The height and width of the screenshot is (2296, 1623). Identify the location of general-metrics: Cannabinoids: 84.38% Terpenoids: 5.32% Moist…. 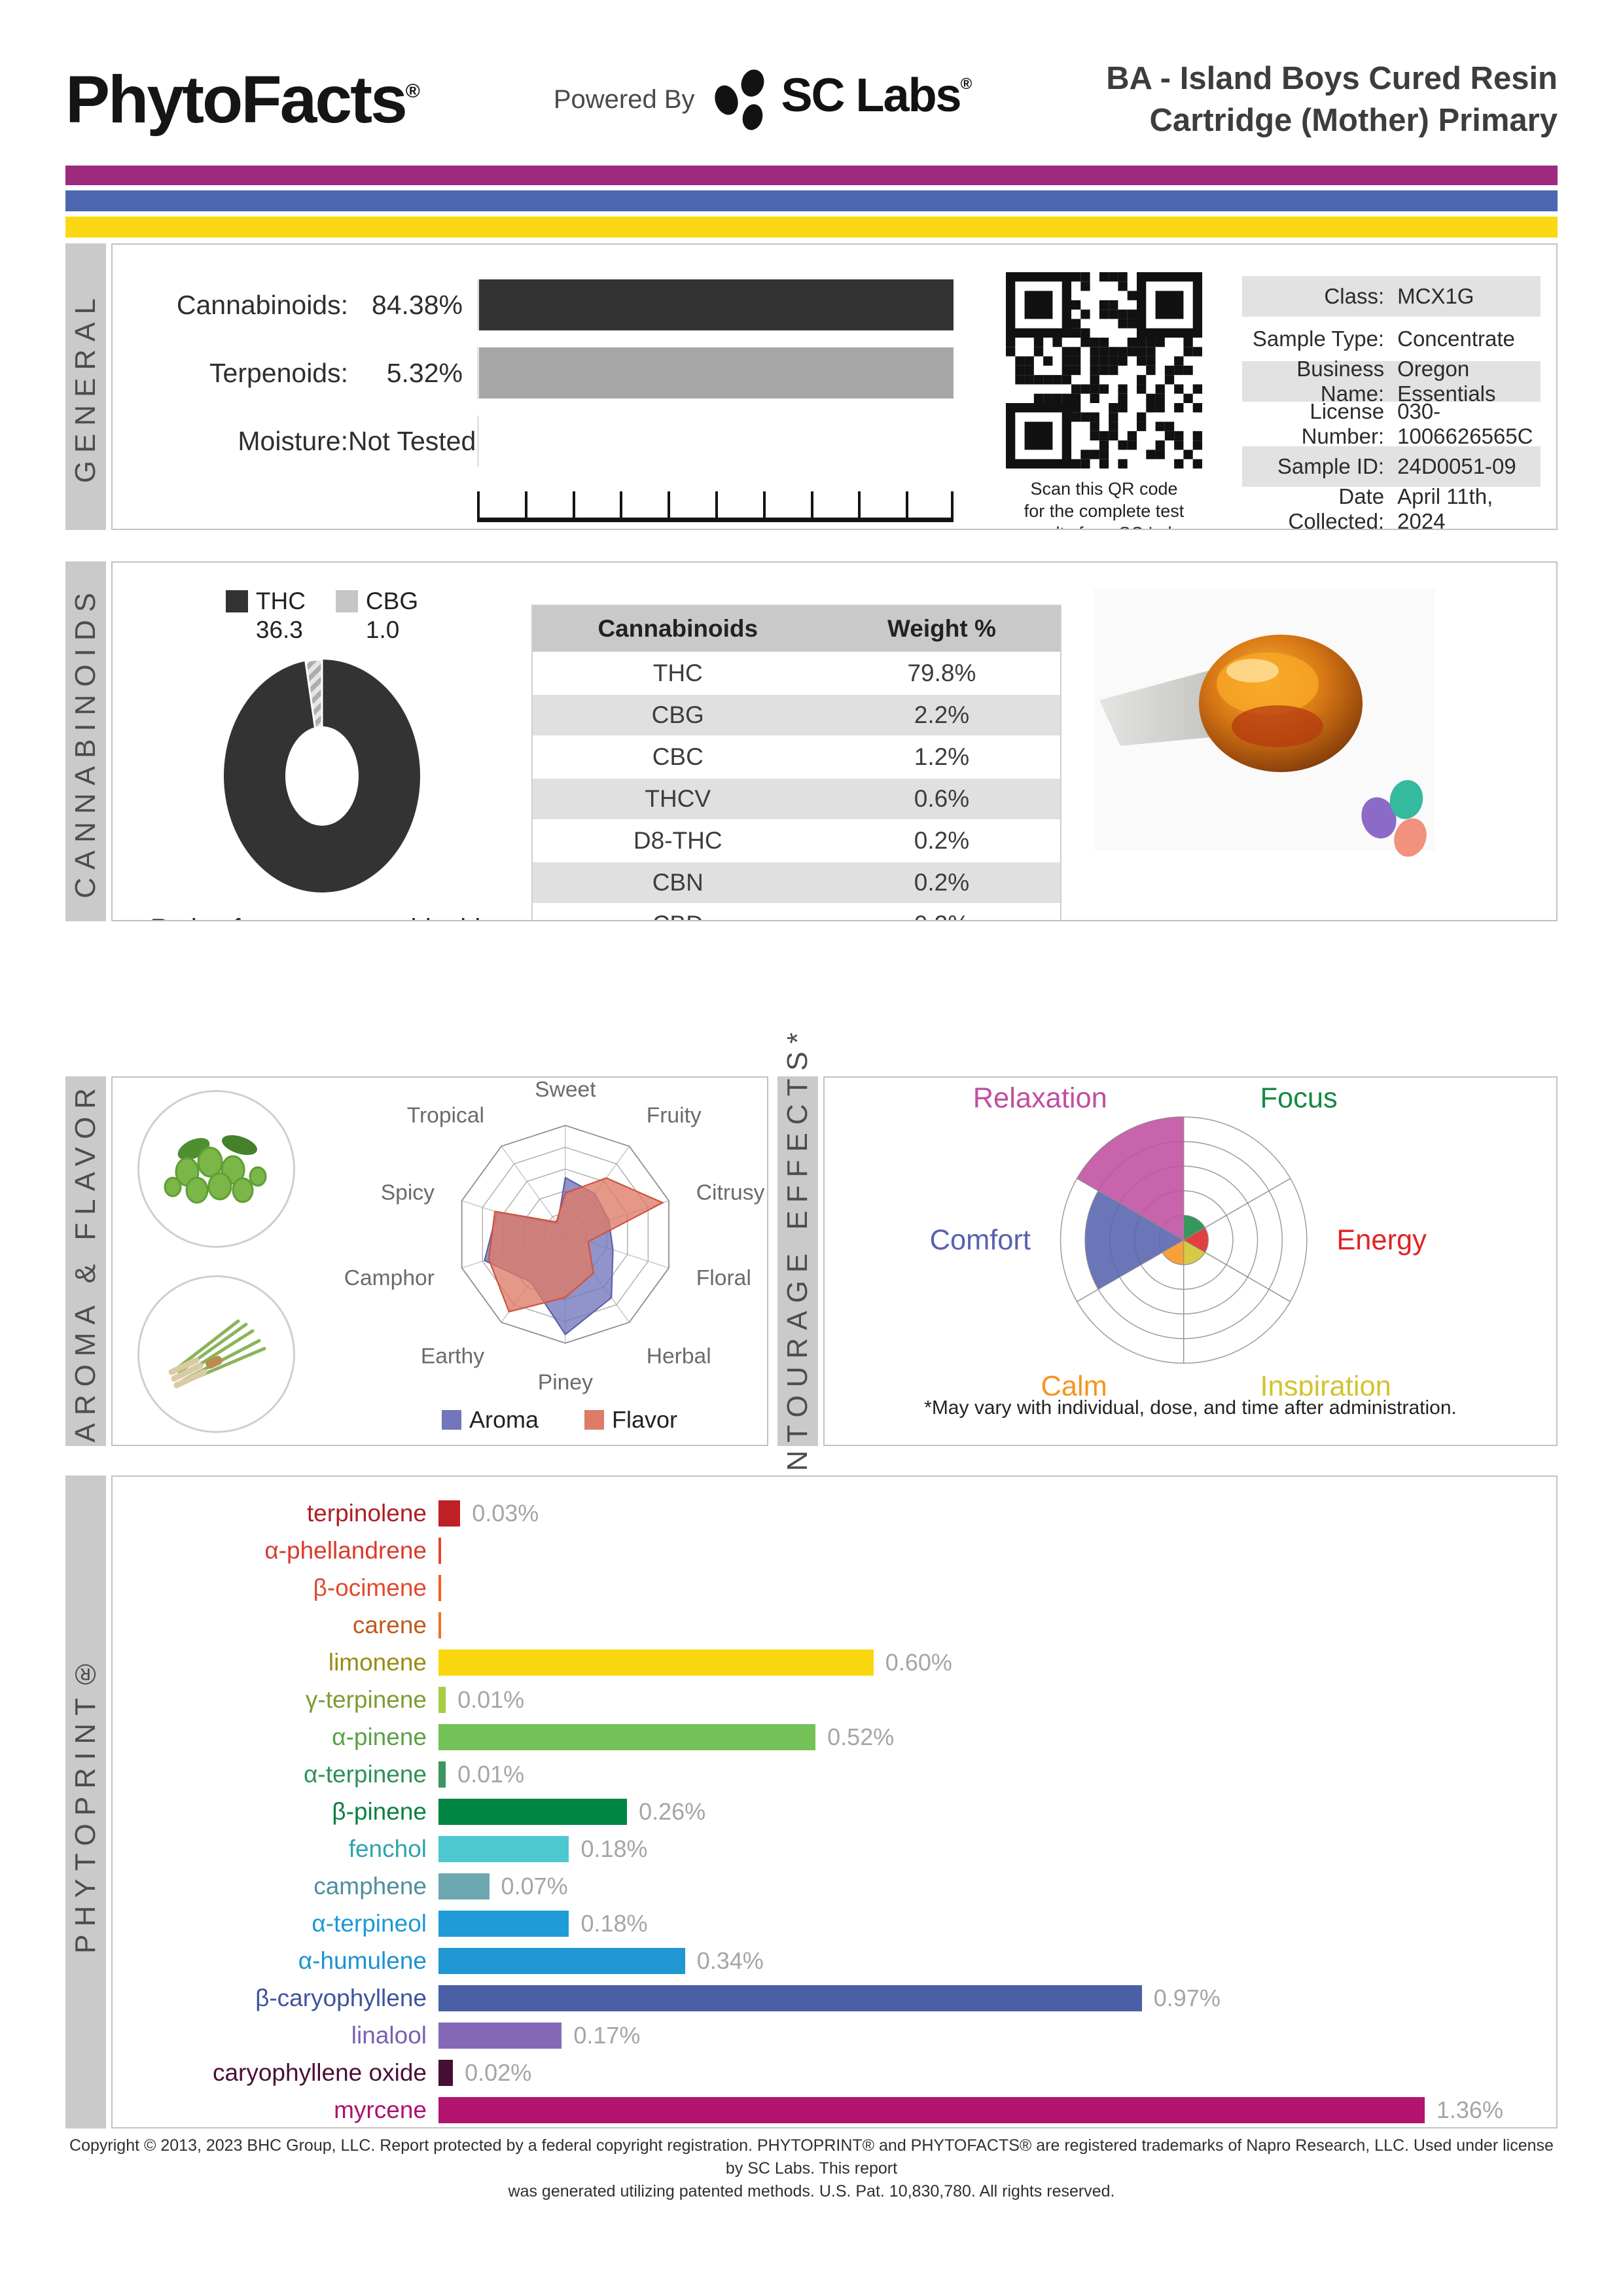
(548, 387).